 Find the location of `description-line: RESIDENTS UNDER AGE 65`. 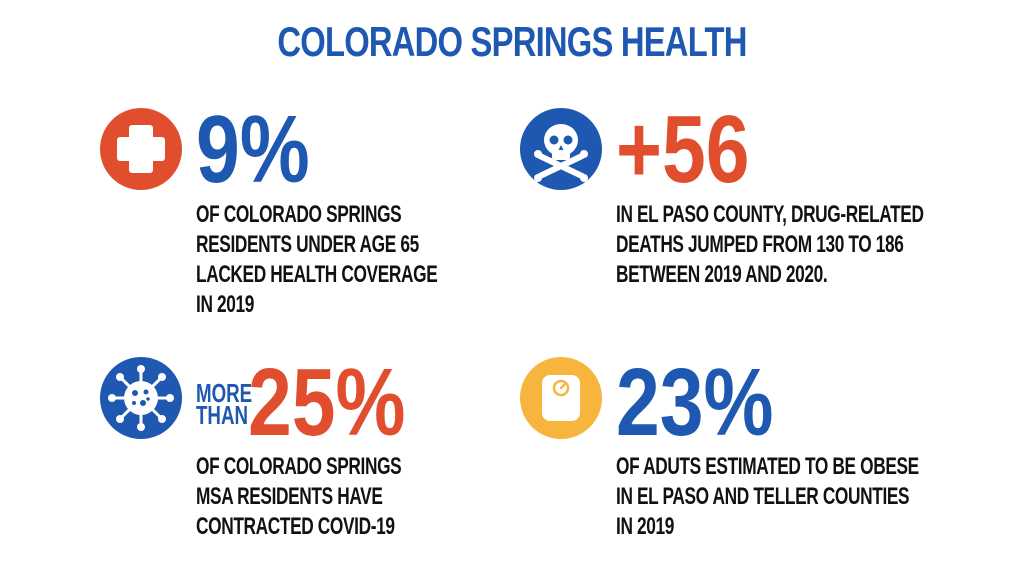

description-line: RESIDENTS UNDER AGE 65 is located at coordinates (307, 244).